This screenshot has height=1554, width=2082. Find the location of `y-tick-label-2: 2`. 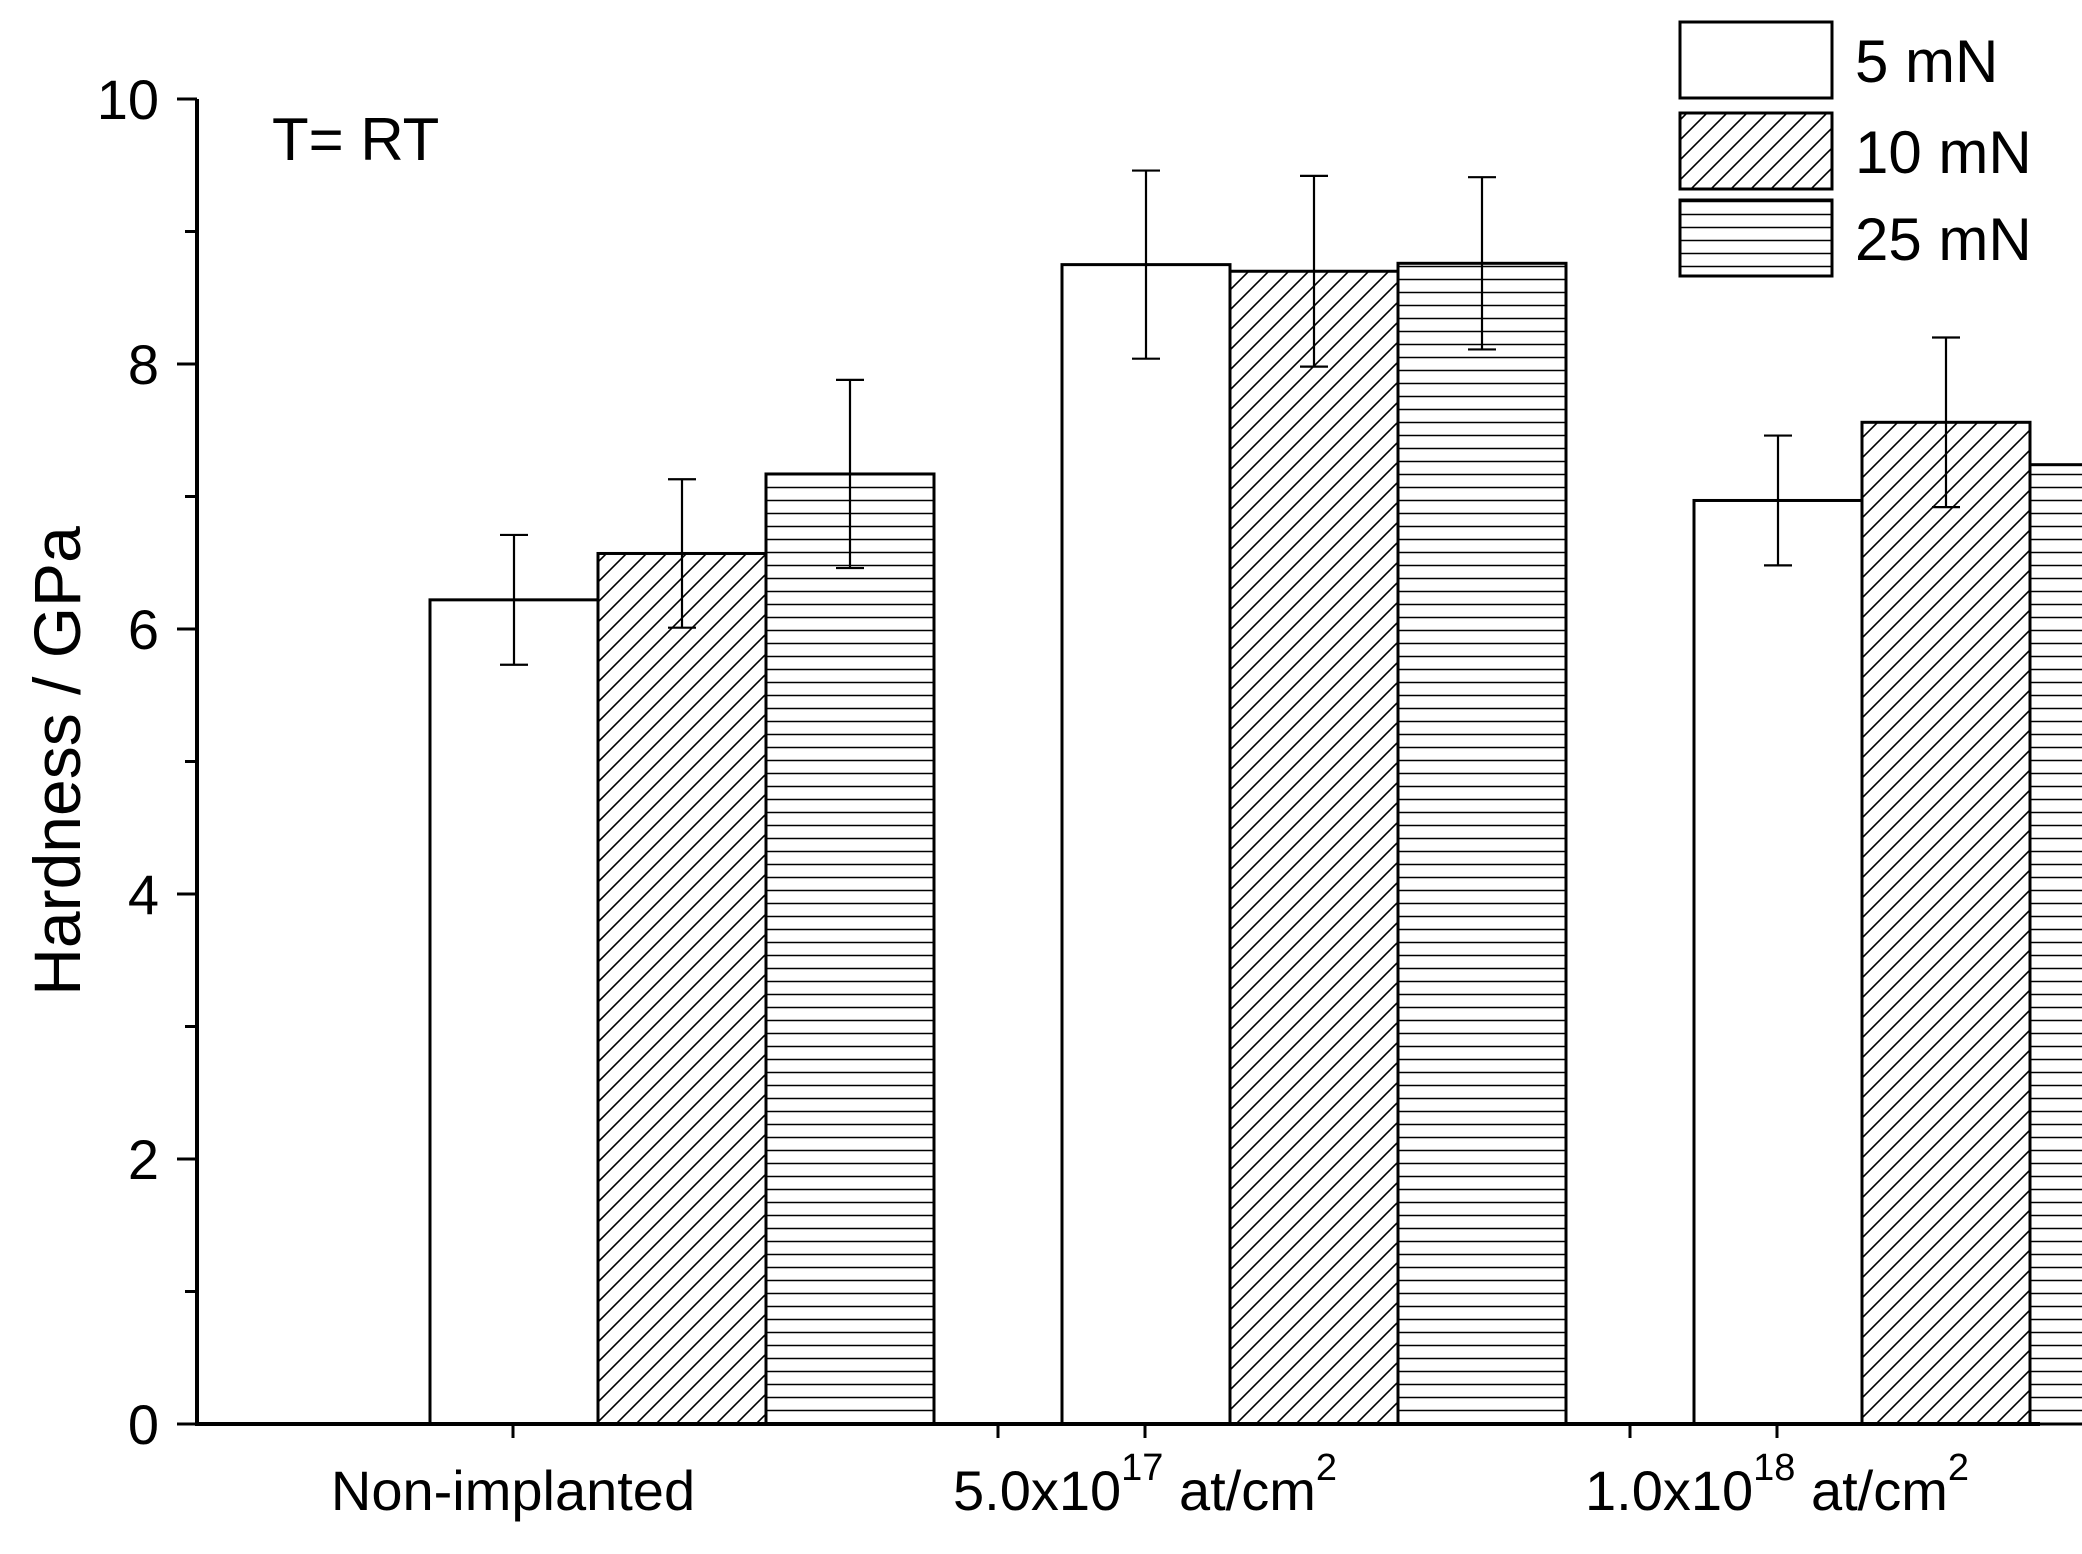

y-tick-label-2: 2 is located at coordinates (143, 1159).